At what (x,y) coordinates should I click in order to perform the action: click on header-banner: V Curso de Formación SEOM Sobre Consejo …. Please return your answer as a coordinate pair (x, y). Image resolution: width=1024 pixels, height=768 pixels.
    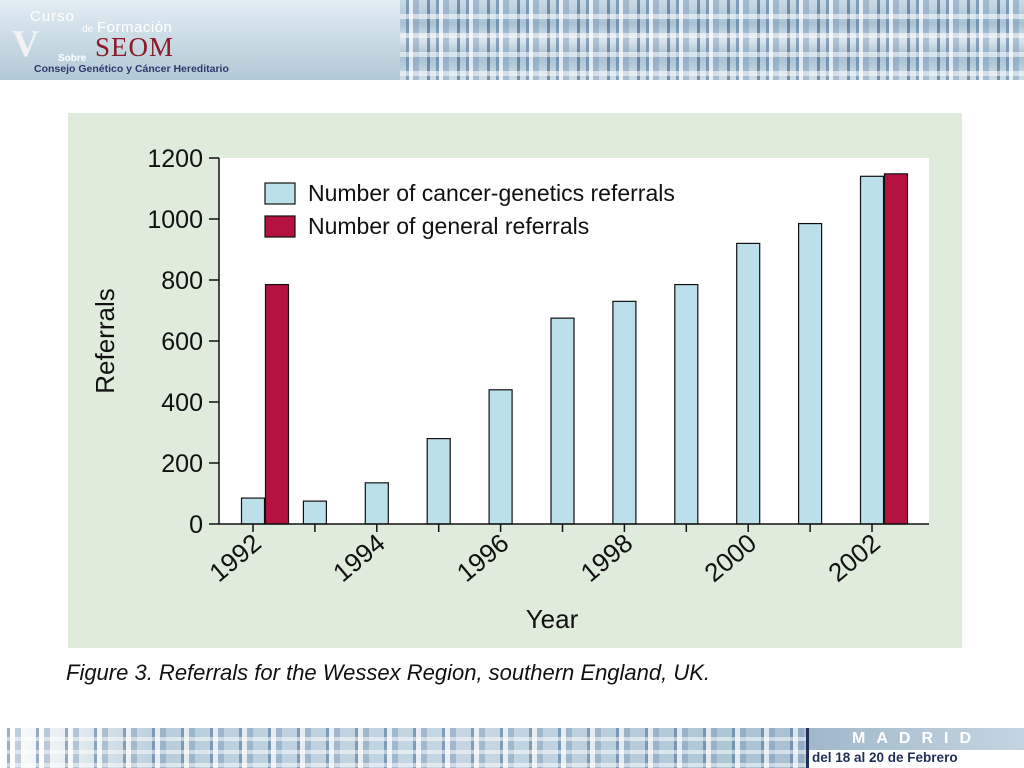
    Looking at the image, I should click on (512, 40).